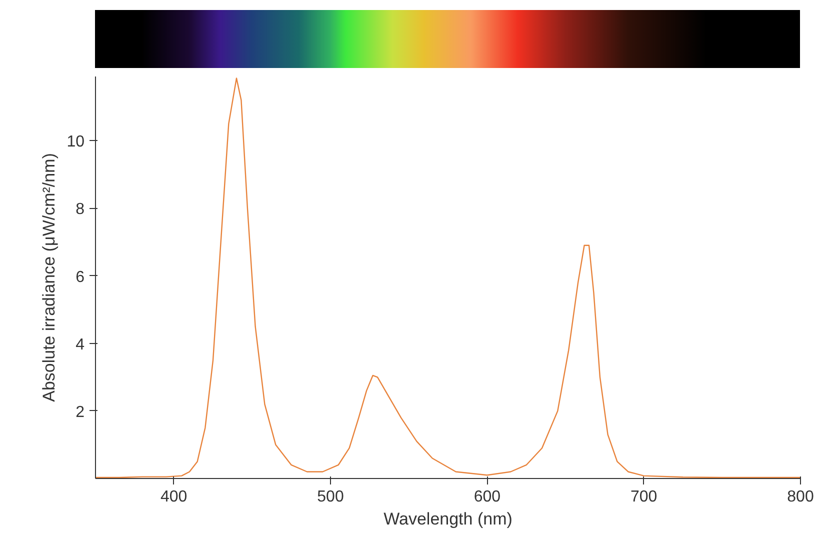 The image size is (815, 548). What do you see at coordinates (75, 142) in the screenshot?
I see `y-tick-label: 10` at bounding box center [75, 142].